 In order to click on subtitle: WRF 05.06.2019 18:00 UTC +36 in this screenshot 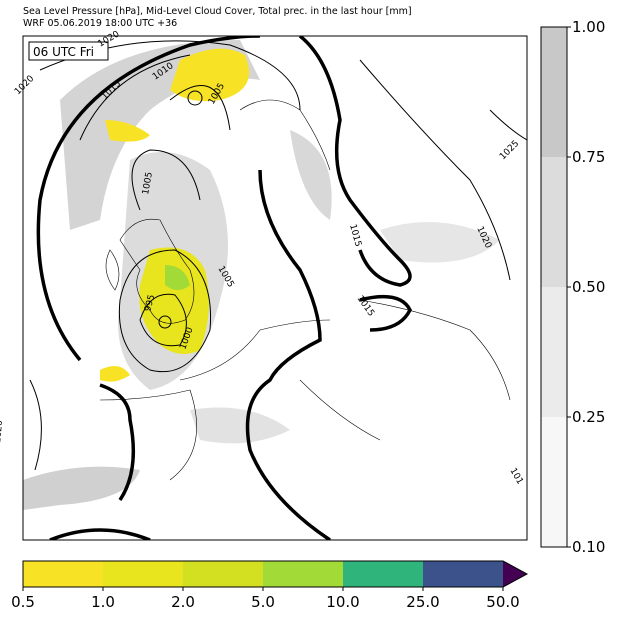, I will do `click(100, 23)`.